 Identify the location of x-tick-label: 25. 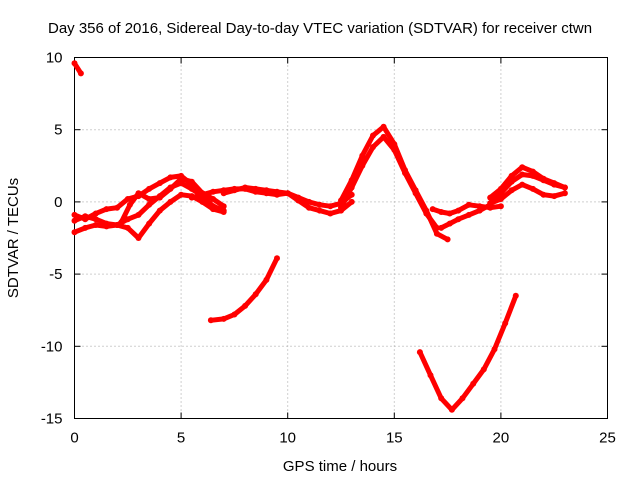
(607, 438).